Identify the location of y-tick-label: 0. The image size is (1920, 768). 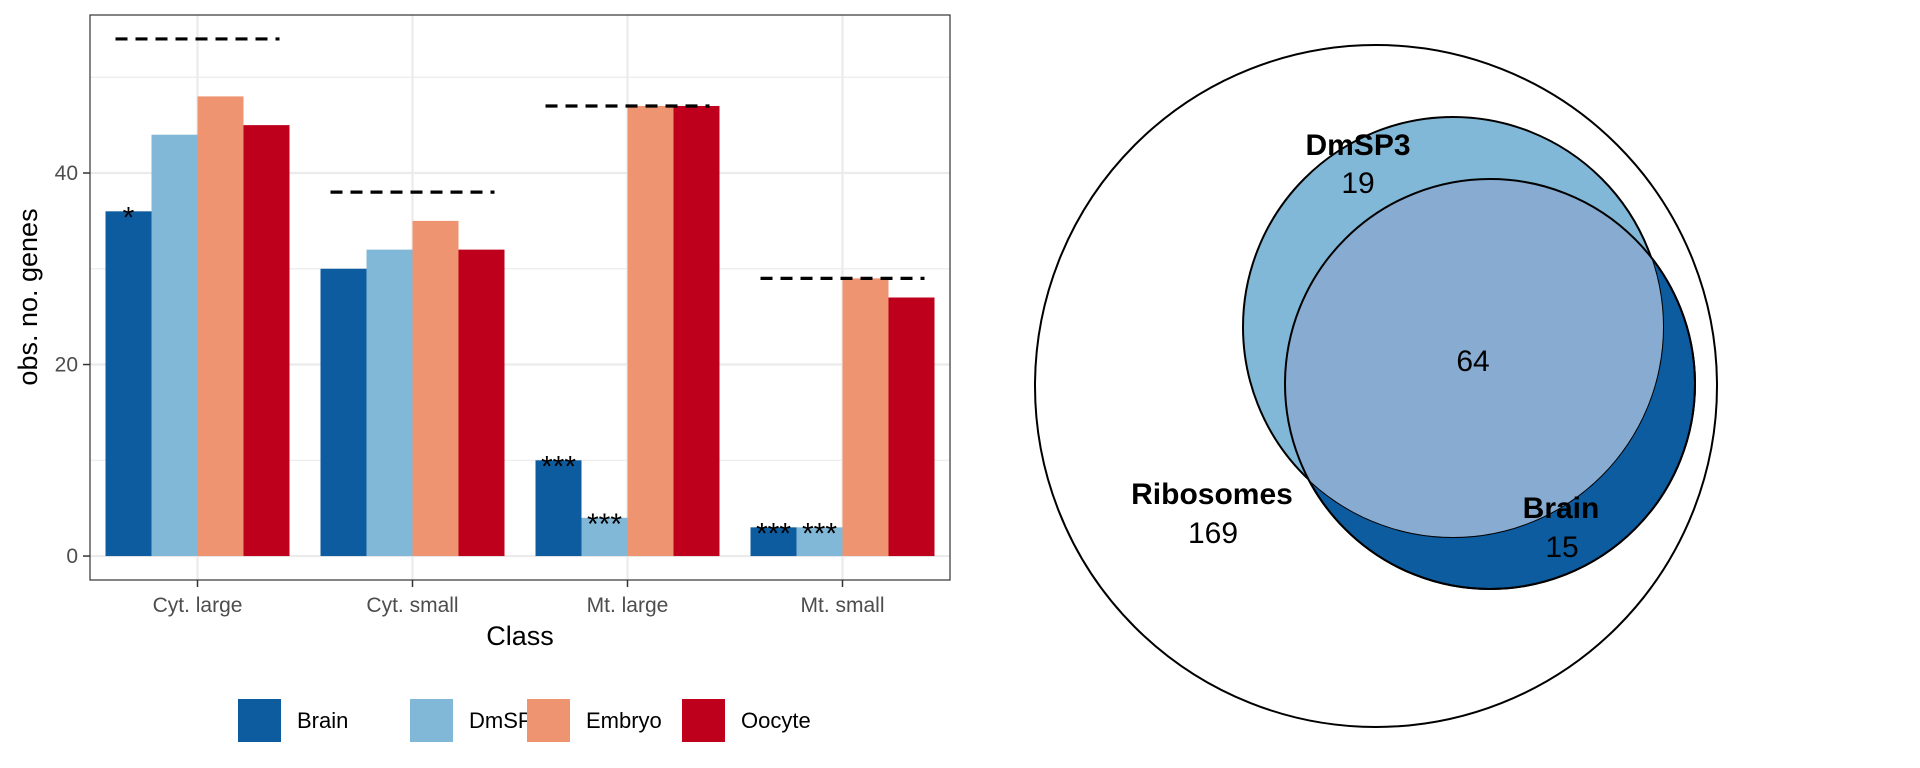
(72, 556).